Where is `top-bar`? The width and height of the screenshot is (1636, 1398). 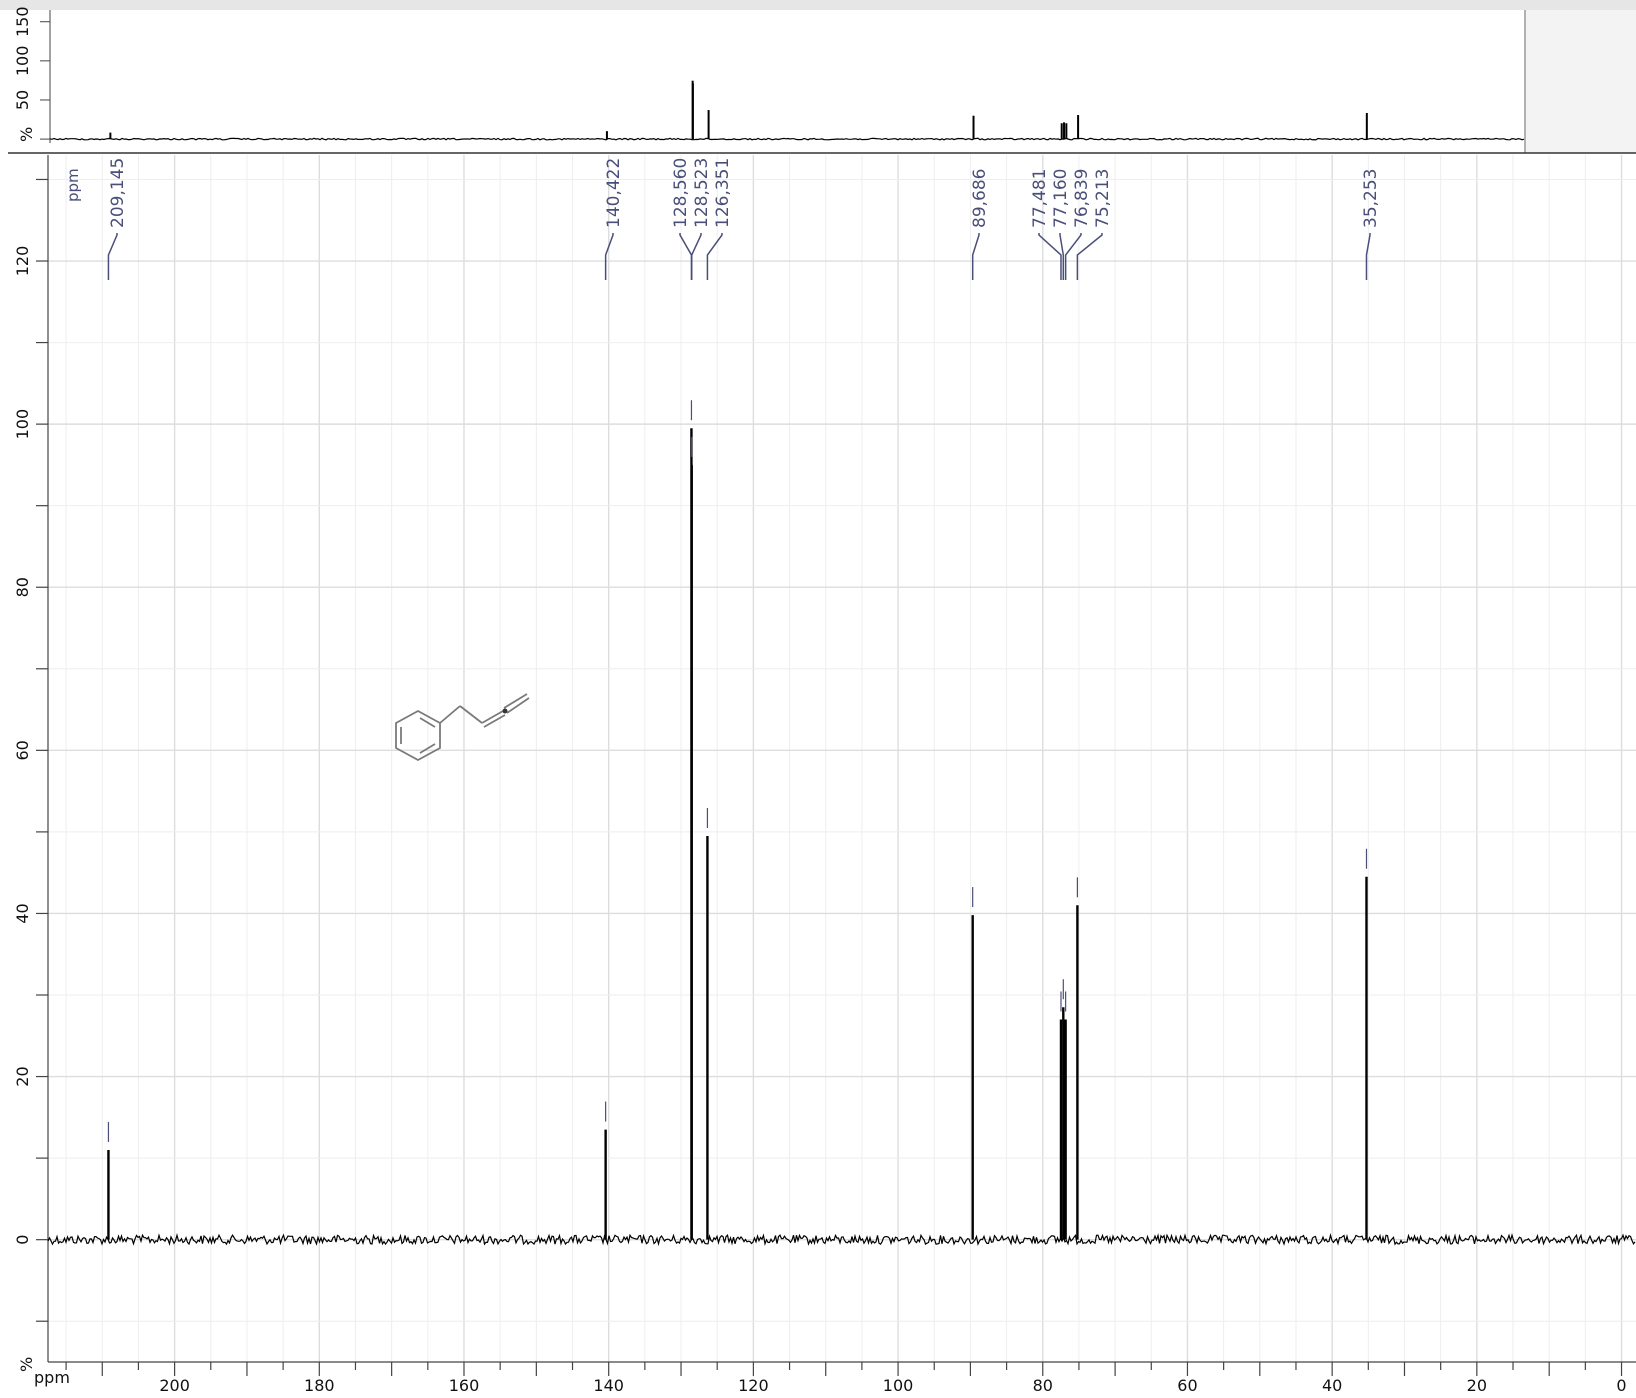 top-bar is located at coordinates (818, 5).